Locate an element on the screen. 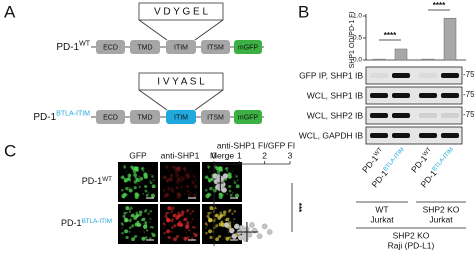  x-tick-label: 1 is located at coordinates (239, 155).